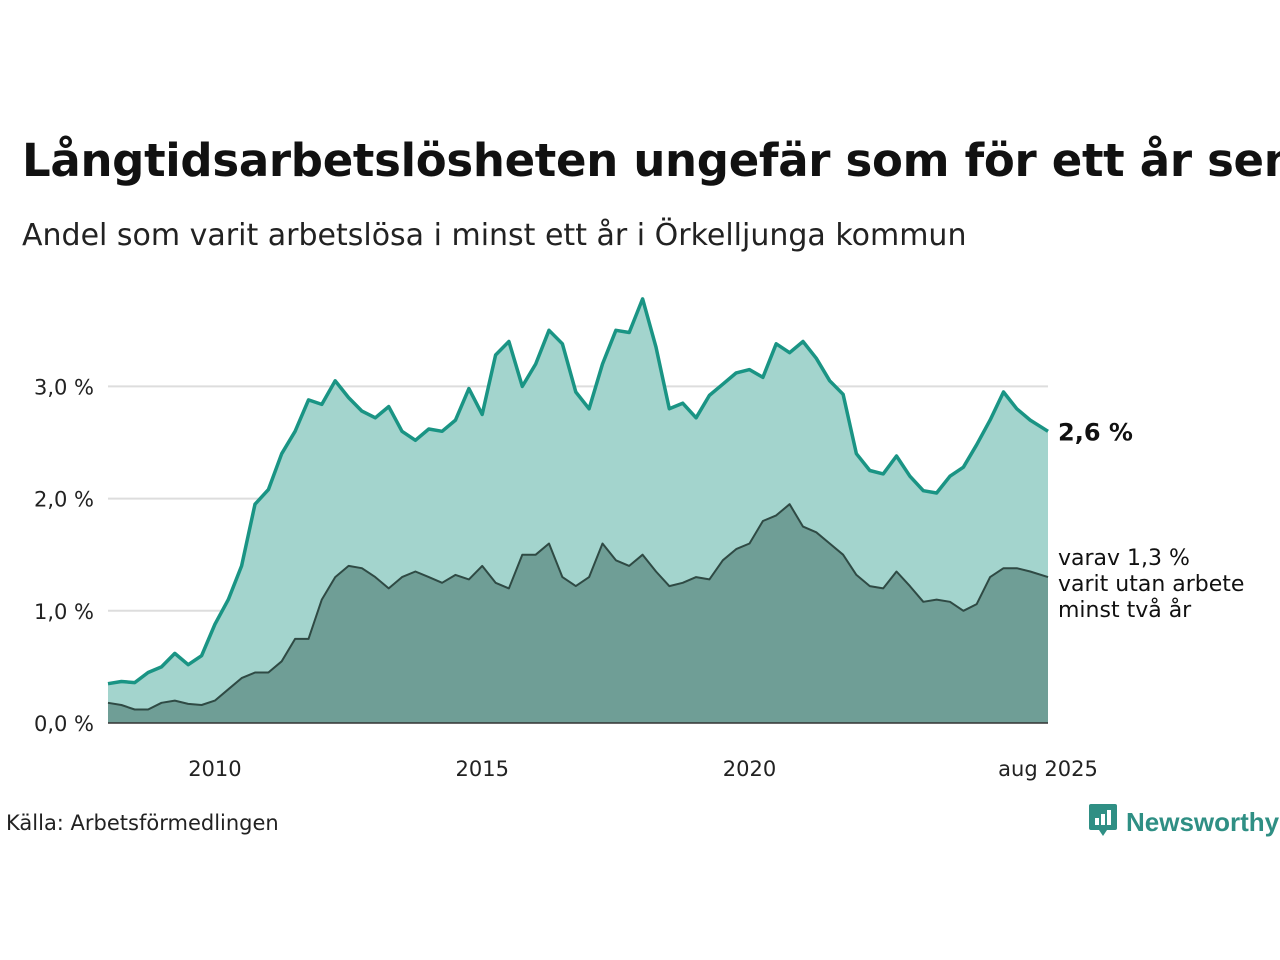 The image size is (1280, 960). I want to click on y-tick-label: 3,0 %, so click(64, 387).